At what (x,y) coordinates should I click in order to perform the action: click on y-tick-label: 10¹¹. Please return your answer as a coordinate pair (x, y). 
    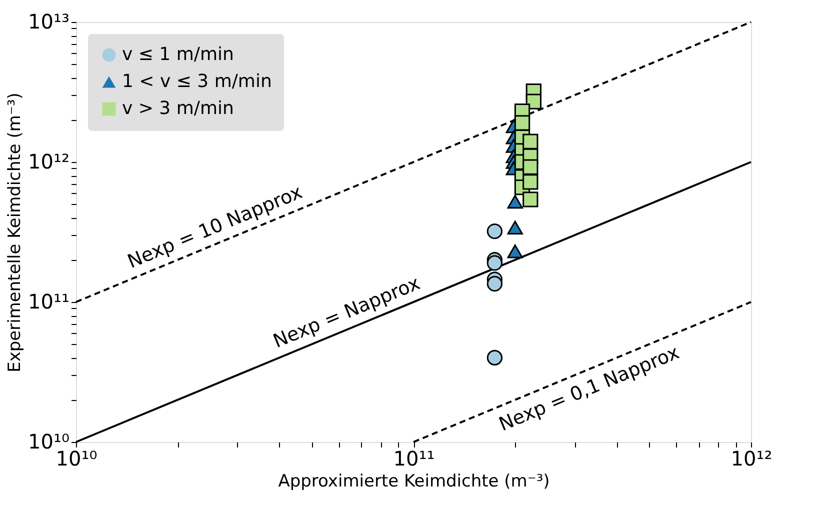
    Looking at the image, I should click on (49, 302).